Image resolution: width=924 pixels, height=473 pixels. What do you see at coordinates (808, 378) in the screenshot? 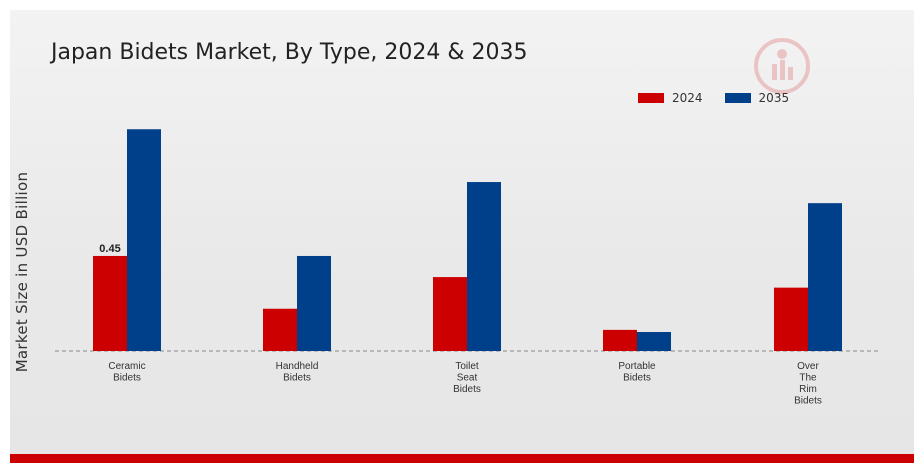
I see `x-tick-label-line: The` at bounding box center [808, 378].